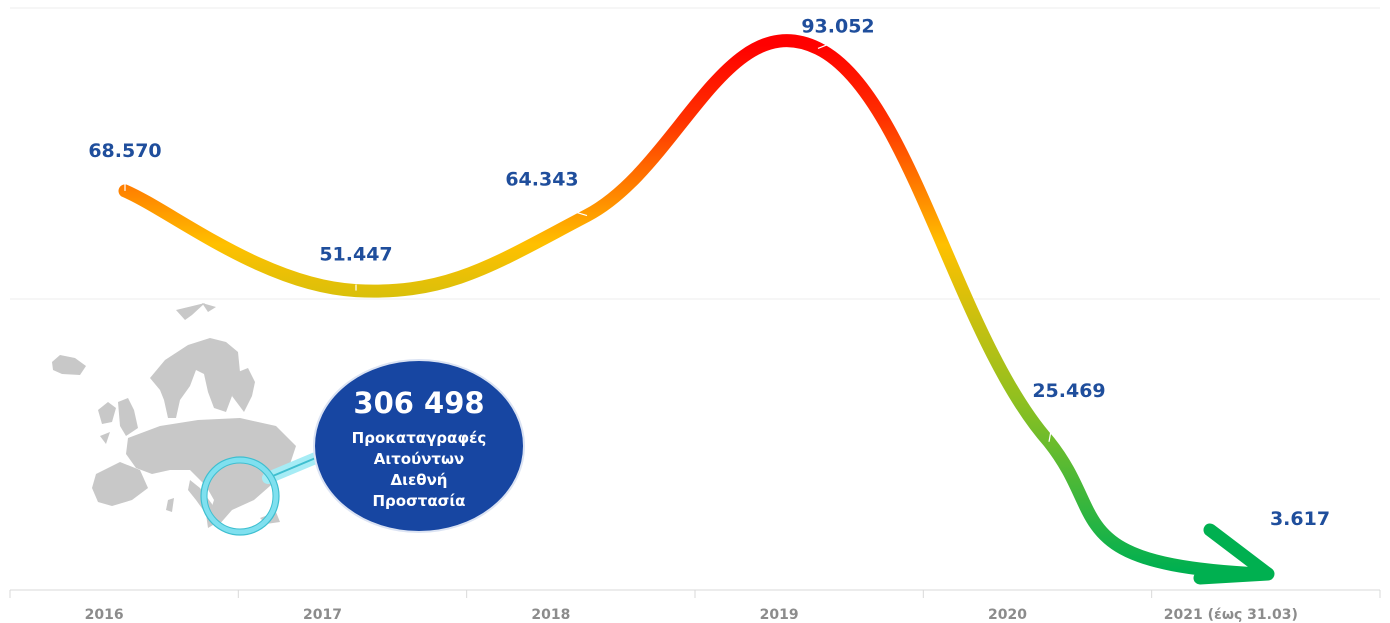 This screenshot has width=1390, height=623. I want to click on data-label: 64.343, so click(541, 180).